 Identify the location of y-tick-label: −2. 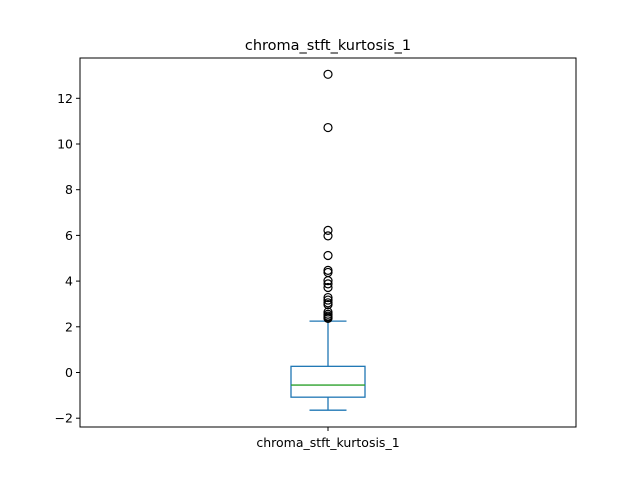
(64, 418).